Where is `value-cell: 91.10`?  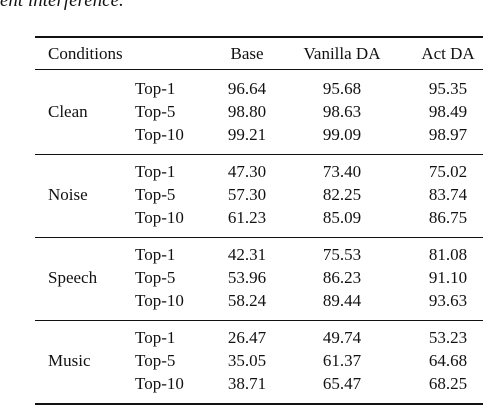 value-cell: 91.10 is located at coordinates (448, 277).